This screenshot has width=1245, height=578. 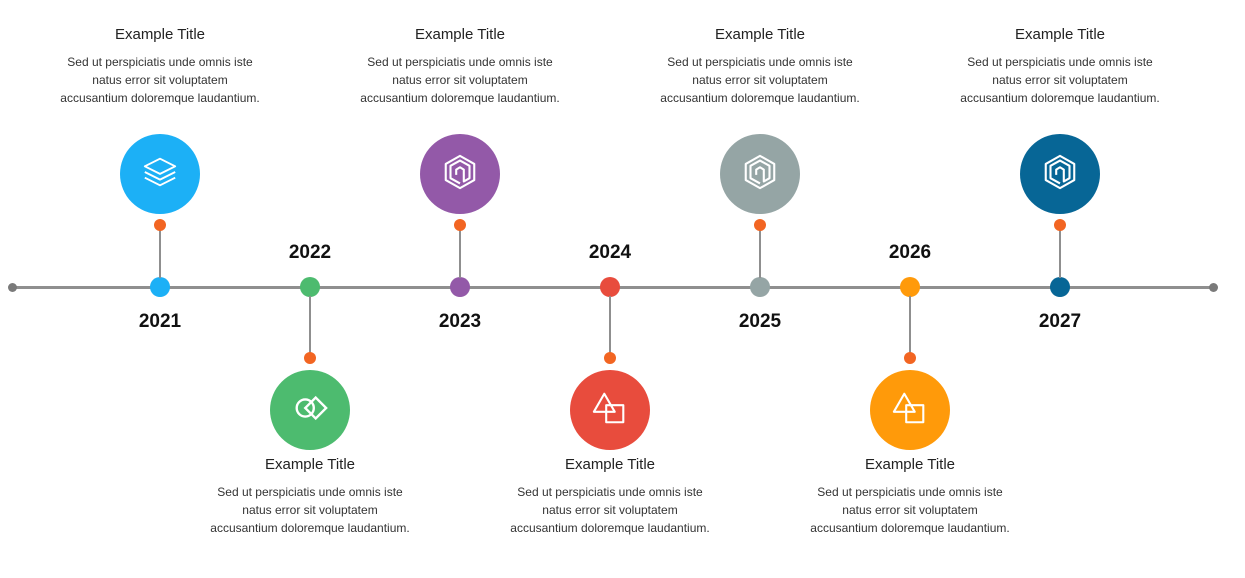 I want to click on year-label: 2022, so click(x=310, y=252).